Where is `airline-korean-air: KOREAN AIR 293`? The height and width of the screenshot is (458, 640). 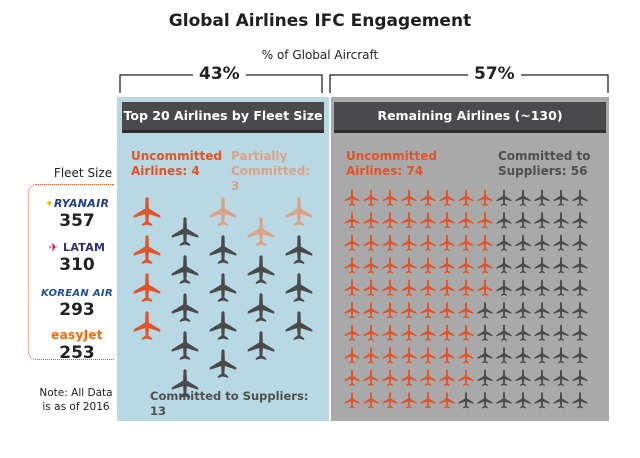 airline-korean-air: KOREAN AIR 293 is located at coordinates (77, 300).